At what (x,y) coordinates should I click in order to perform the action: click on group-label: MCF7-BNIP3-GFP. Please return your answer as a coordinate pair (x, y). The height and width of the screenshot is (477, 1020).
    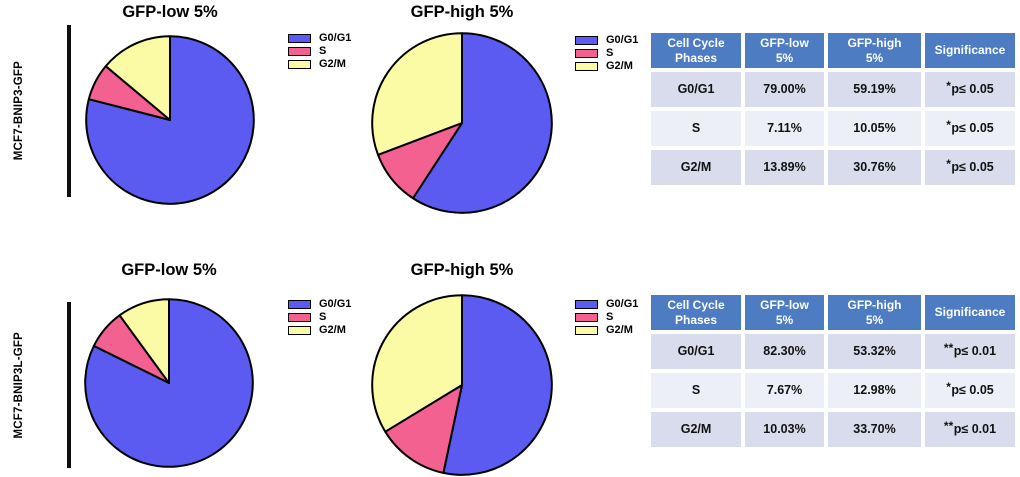
    Looking at the image, I should click on (19, 111).